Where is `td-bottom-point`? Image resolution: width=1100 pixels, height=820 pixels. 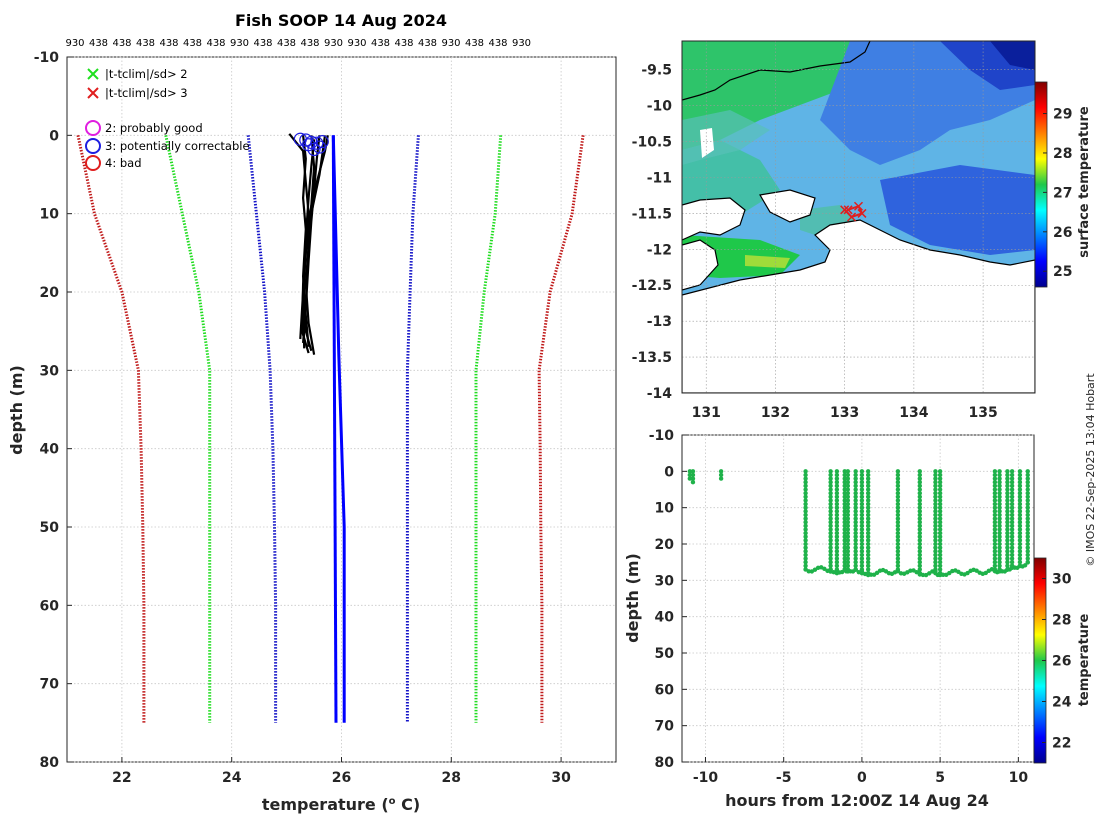
td-bottom-point is located at coordinates (824, 569).